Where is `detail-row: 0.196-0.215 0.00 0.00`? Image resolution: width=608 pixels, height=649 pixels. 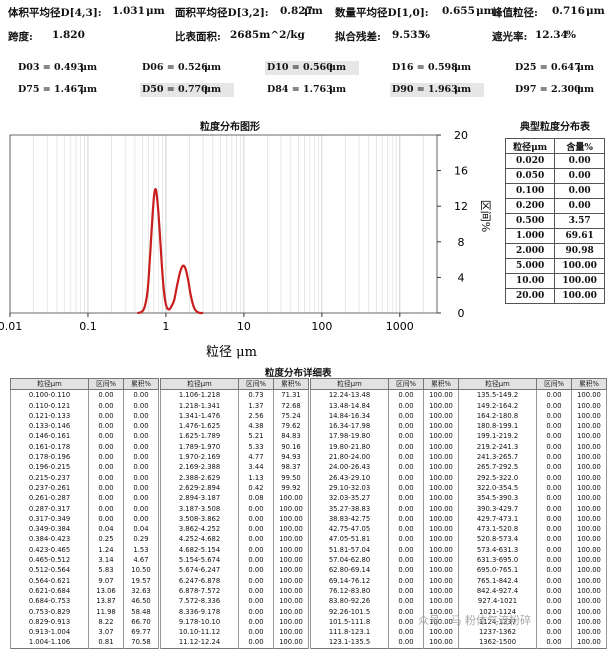
detail-row: 0.196-0.215 0.00 0.00 is located at coordinates (84, 467).